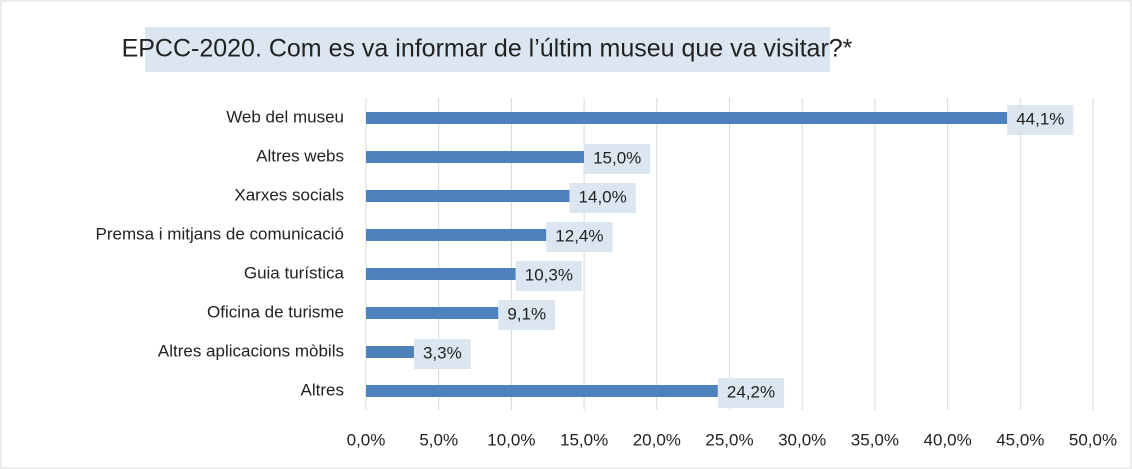 This screenshot has width=1132, height=469. I want to click on x-tick-label: 40,0%, so click(947, 439).